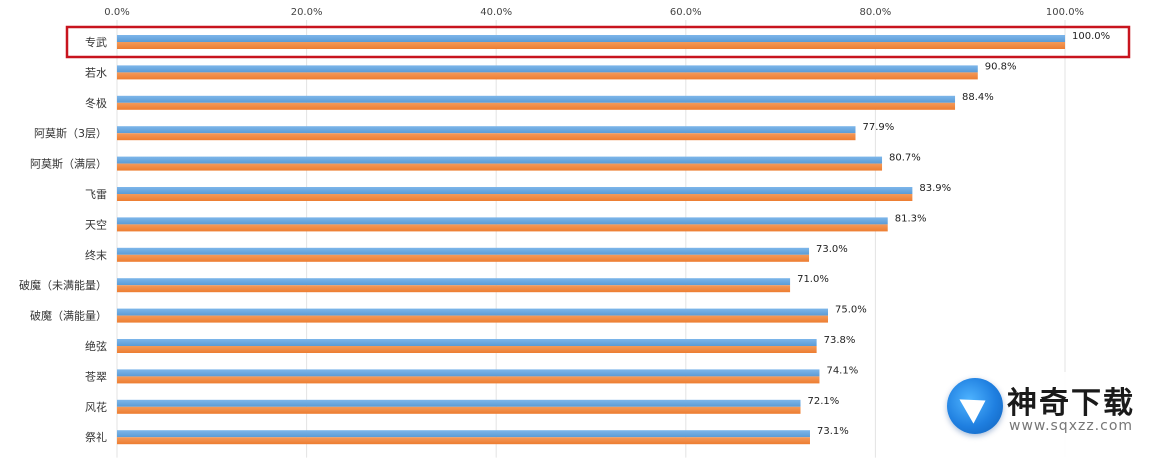 The image size is (1163, 460). I want to click on data-label: 90.8%, so click(1001, 66).